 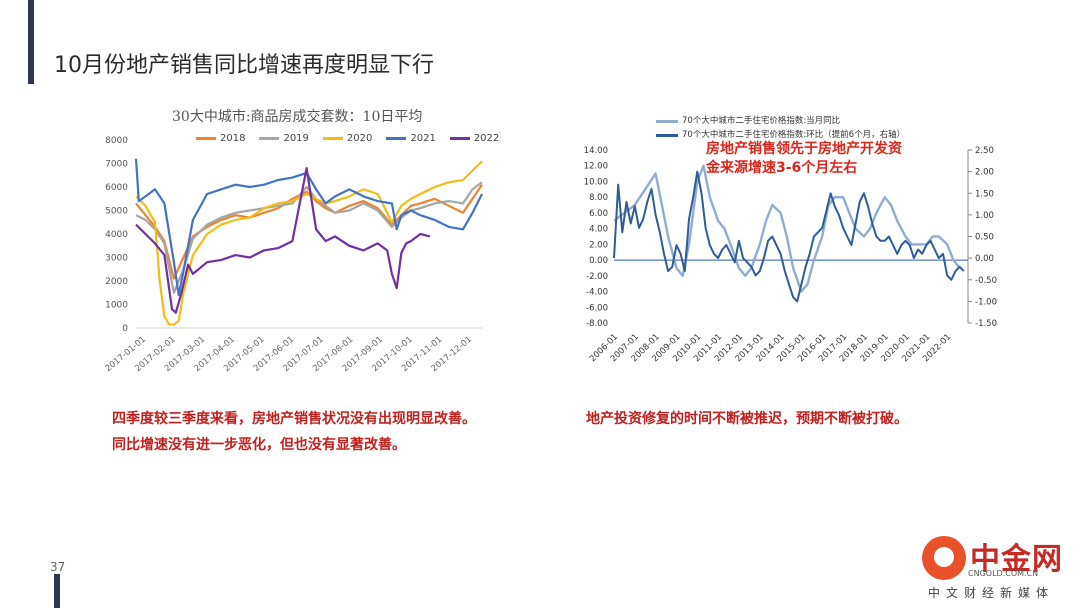 I want to click on legend-label: 2021, so click(x=423, y=138).